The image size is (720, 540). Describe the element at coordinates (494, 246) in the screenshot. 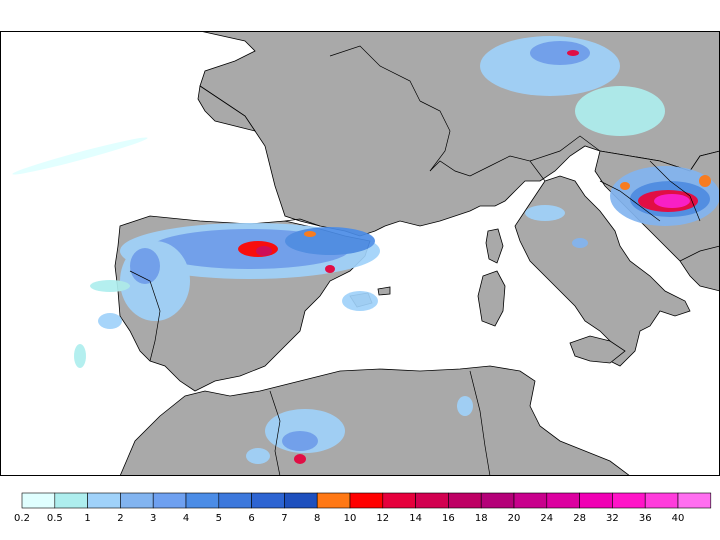

I see `land-corsica` at that location.